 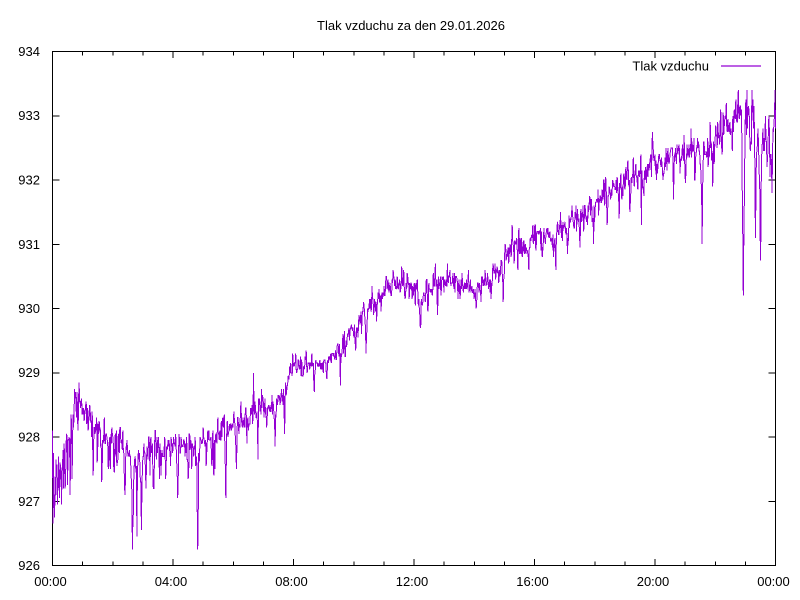 I want to click on svg-text: 926, so click(x=29, y=565).